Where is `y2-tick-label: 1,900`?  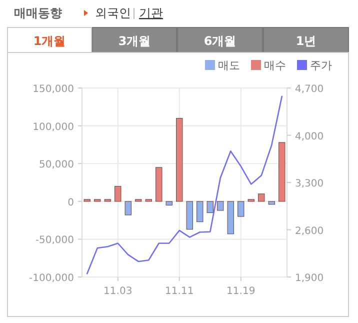
y2-tick-label: 1,900 is located at coordinates (309, 278).